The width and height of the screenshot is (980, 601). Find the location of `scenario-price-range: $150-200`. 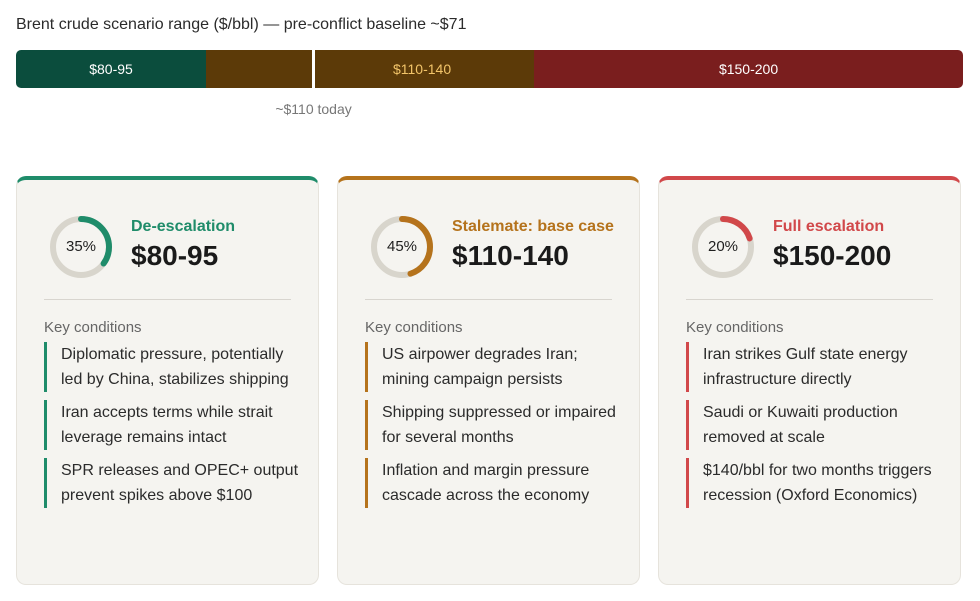

scenario-price-range: $150-200 is located at coordinates (832, 255).